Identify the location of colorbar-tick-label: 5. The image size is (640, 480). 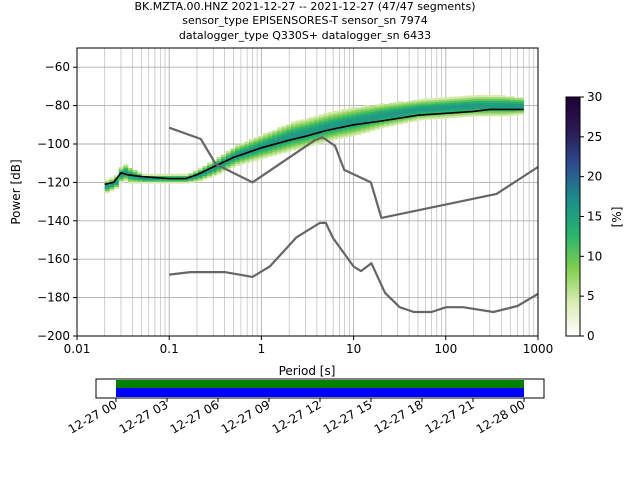
(591, 296).